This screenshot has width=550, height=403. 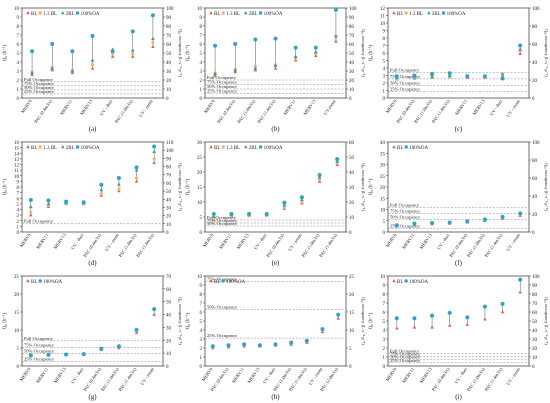 I want to click on y2-tick-label: 50, so click(x=169, y=303).